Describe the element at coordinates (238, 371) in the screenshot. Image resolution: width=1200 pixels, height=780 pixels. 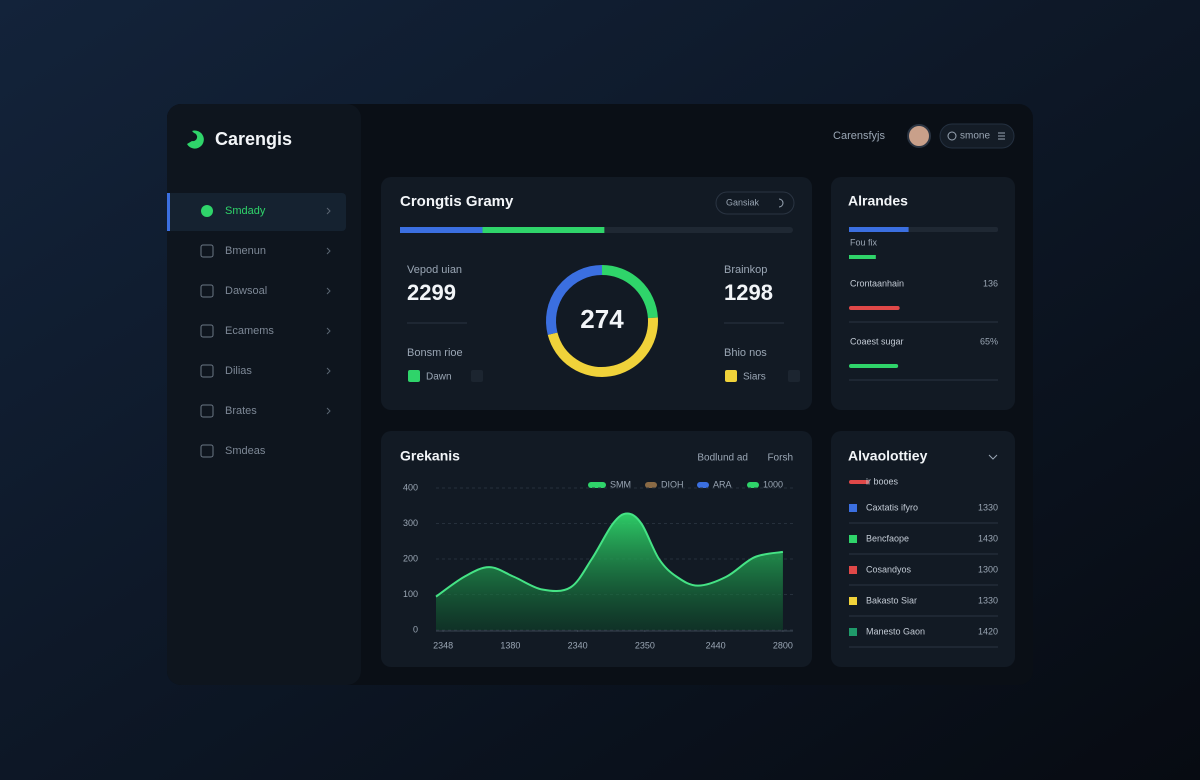
I see `nav-label: Dilias` at that location.